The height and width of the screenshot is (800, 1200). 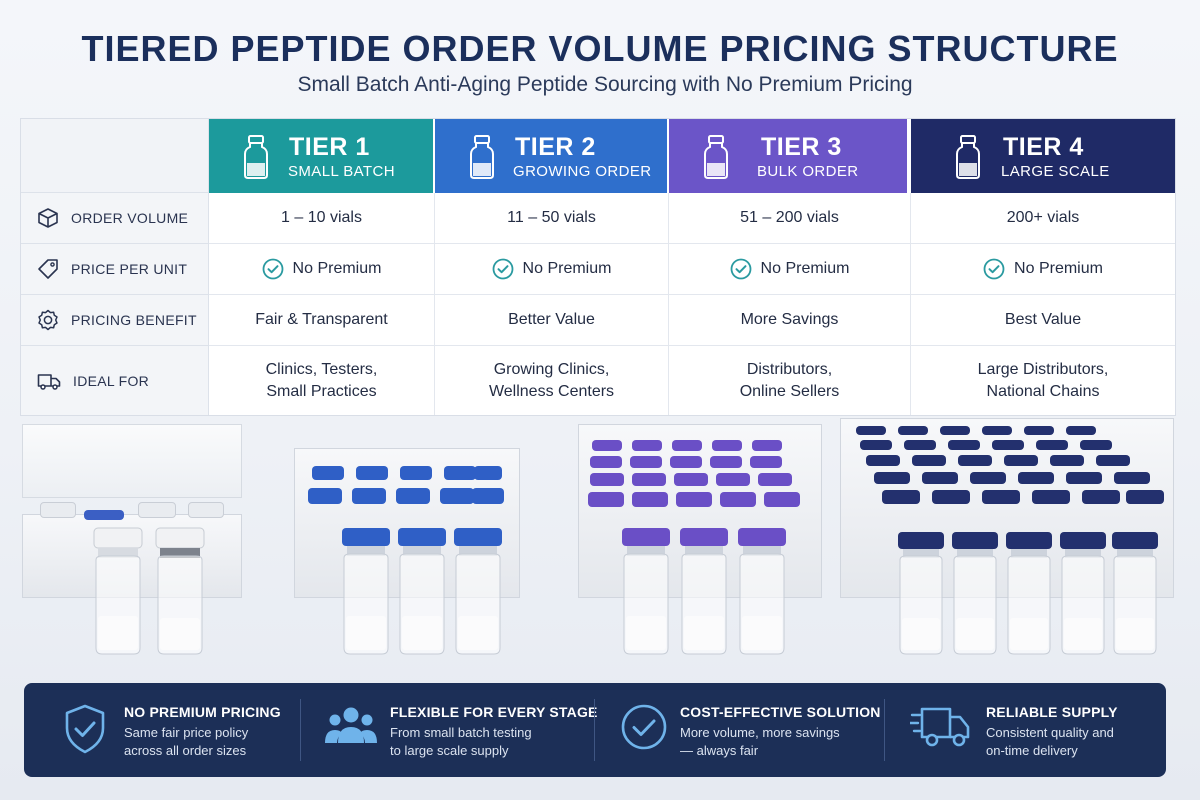 What do you see at coordinates (1028, 593) in the screenshot?
I see `tier-4-front-vials` at bounding box center [1028, 593].